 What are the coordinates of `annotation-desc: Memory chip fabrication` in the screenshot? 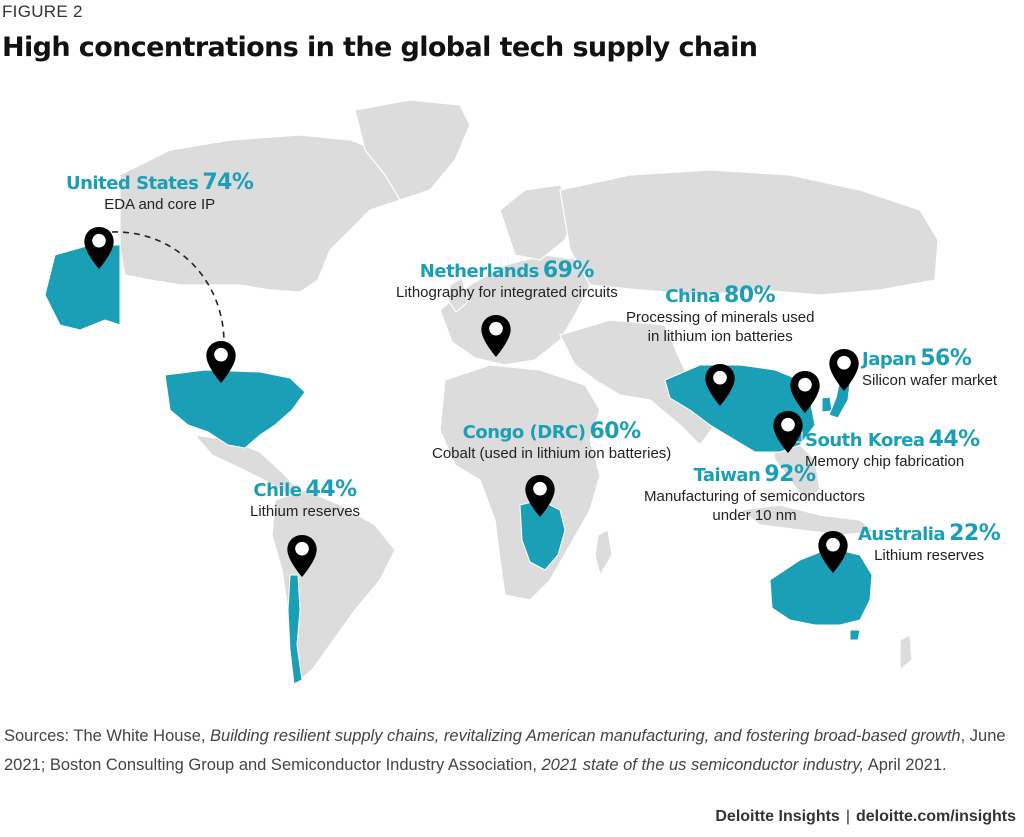 It's located at (885, 461).